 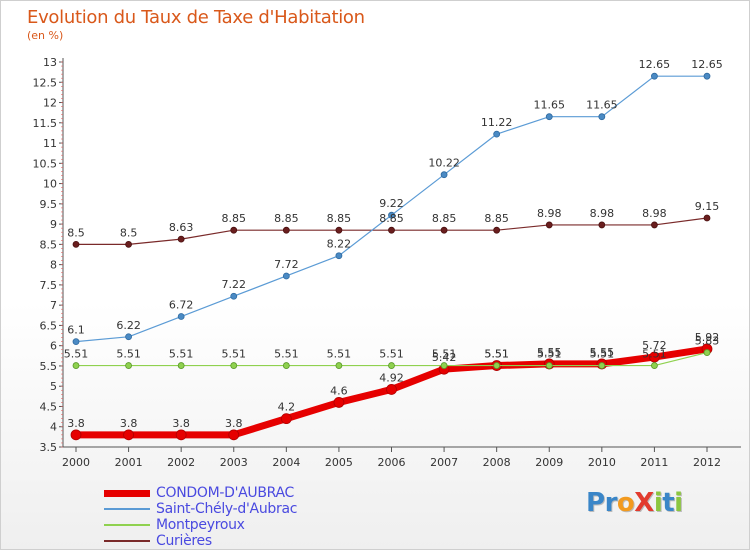 What do you see at coordinates (286, 264) in the screenshot?
I see `data-label: 7.72` at bounding box center [286, 264].